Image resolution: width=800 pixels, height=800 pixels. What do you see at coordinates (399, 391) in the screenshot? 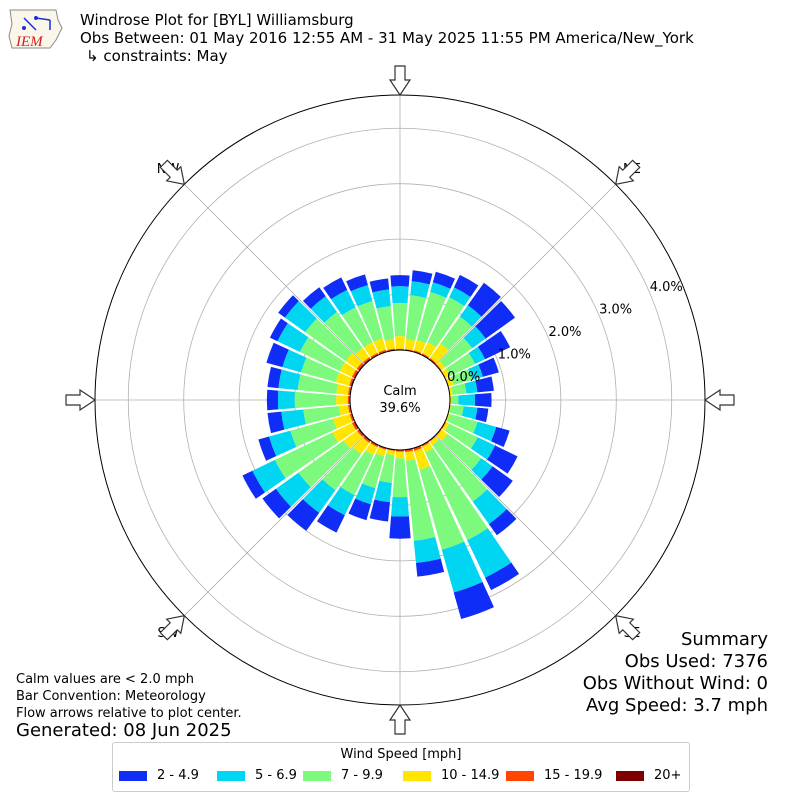
I see `calm-label: Calm` at bounding box center [399, 391].